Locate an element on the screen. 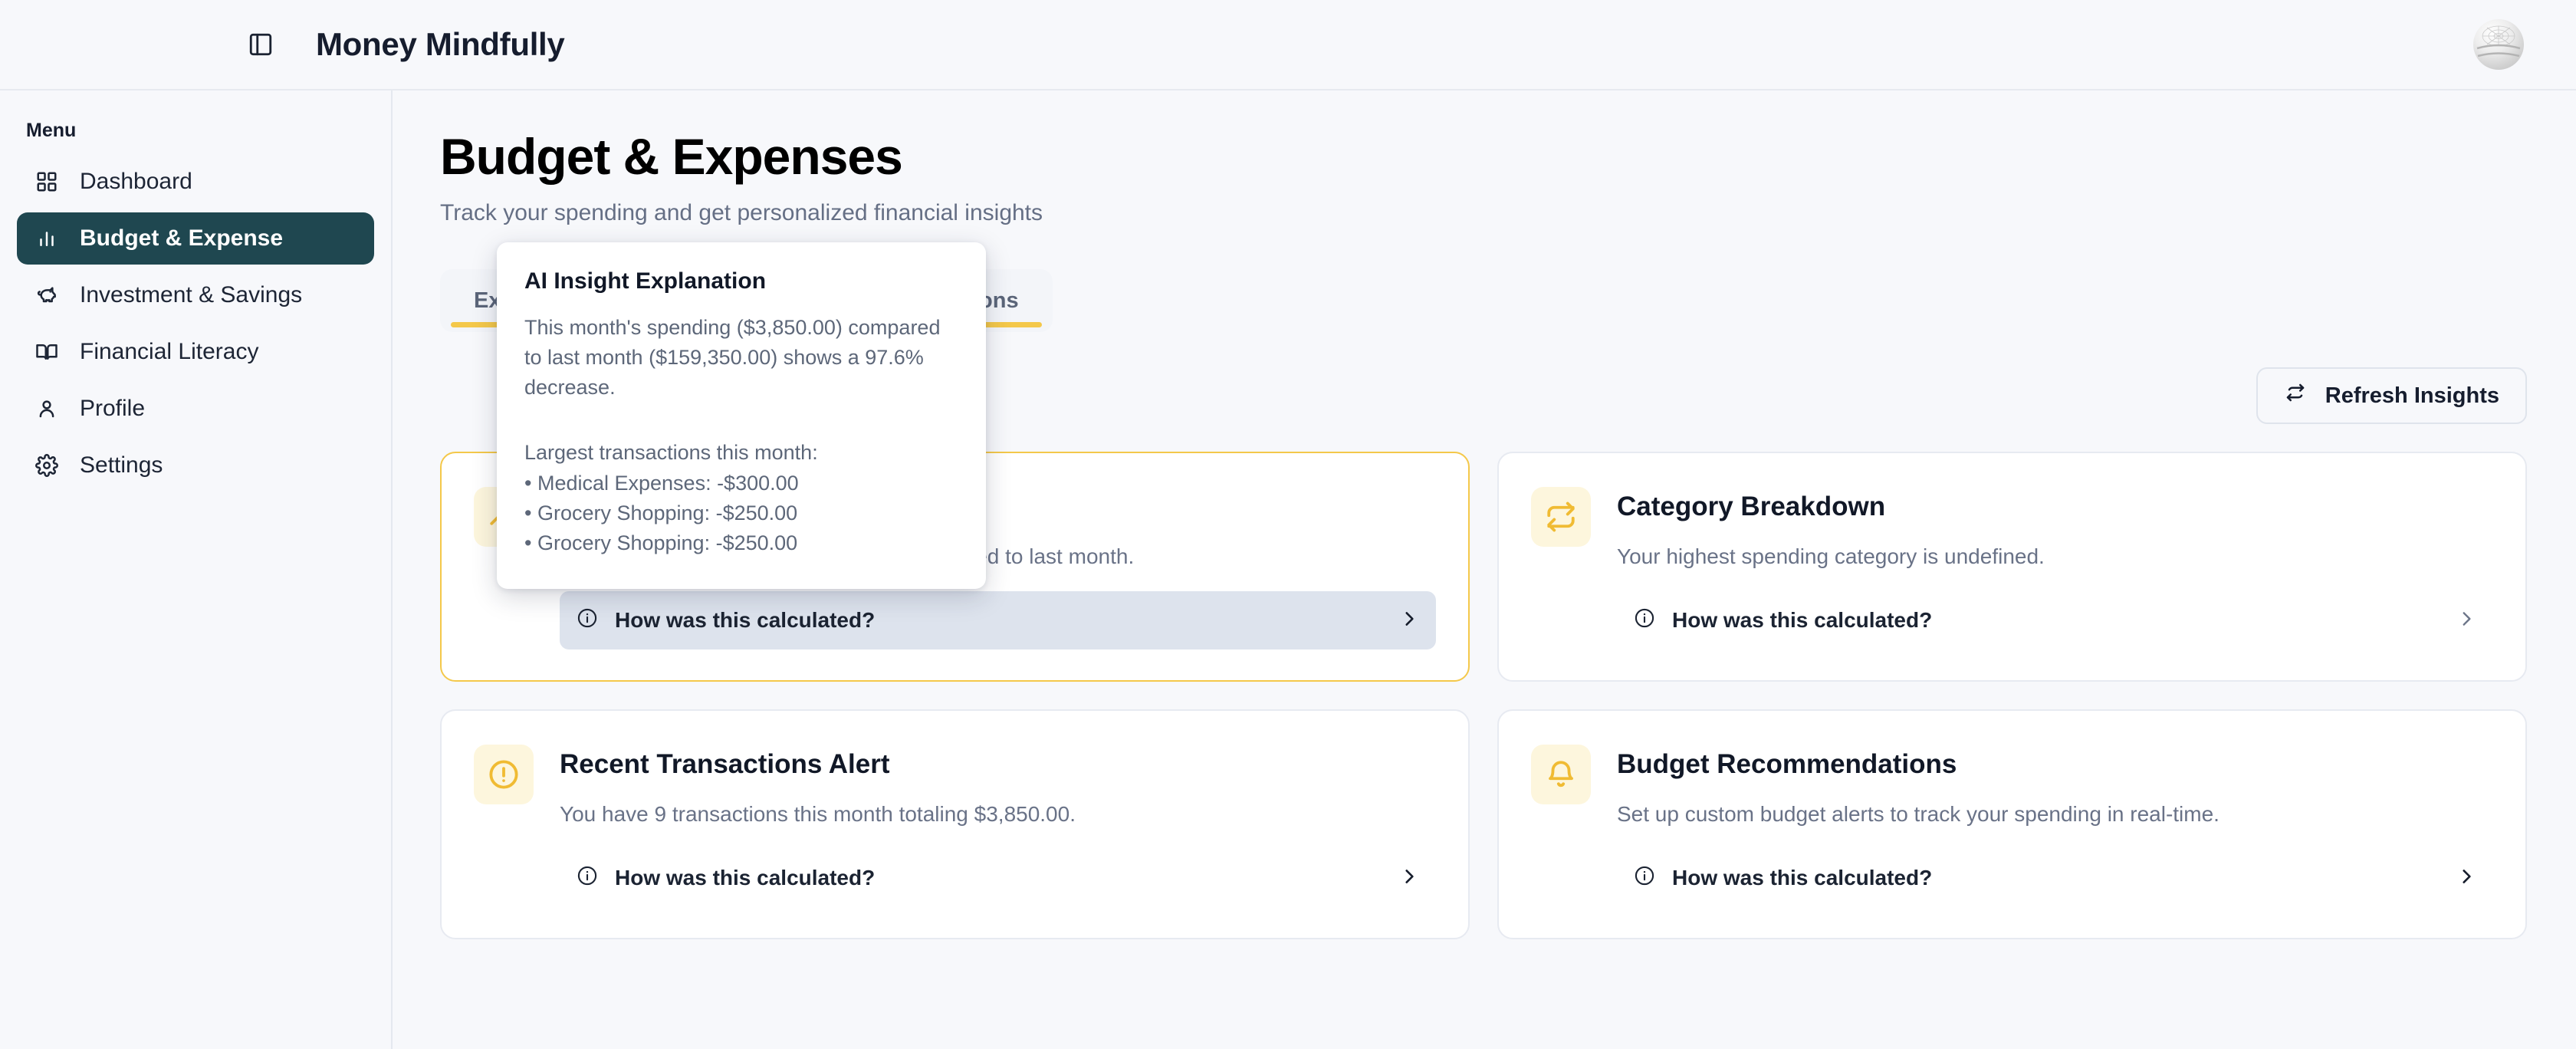  popover-list-heading: Largest transactions this month: is located at coordinates (671, 453).